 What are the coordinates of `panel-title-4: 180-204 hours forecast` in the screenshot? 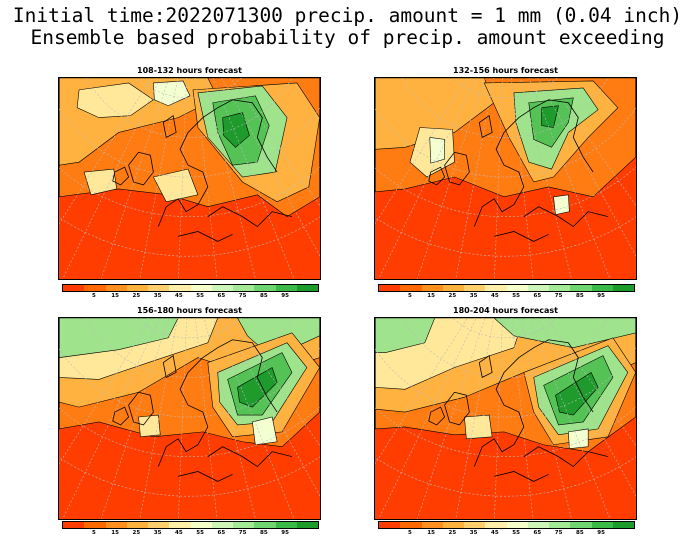 It's located at (505, 310).